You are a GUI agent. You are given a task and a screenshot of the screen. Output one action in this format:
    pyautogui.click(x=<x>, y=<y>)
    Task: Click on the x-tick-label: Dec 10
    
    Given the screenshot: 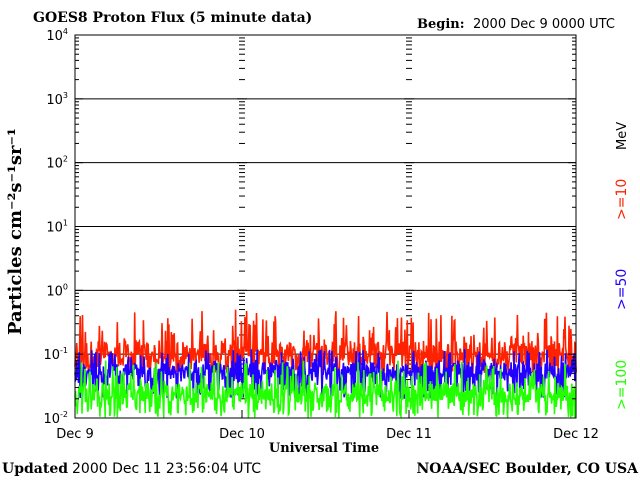 What is the action you would take?
    pyautogui.click(x=242, y=434)
    